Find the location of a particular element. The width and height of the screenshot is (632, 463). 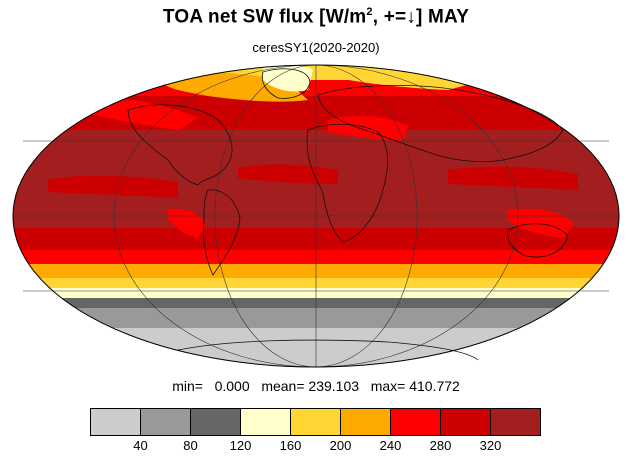

patch-sahara is located at coordinates (368, 128).